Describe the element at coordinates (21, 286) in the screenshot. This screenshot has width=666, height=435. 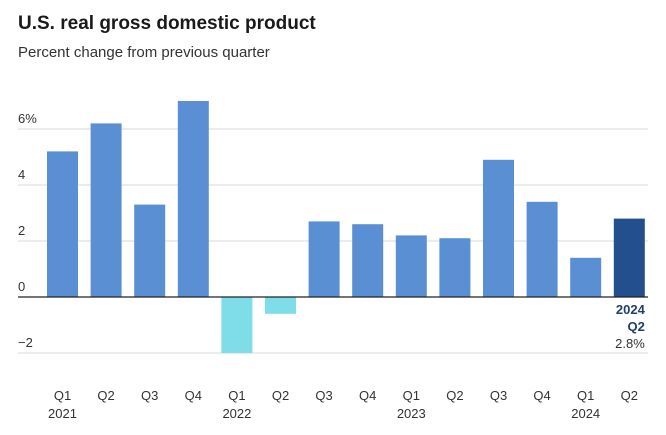
I see `y-tick-label: 0` at that location.